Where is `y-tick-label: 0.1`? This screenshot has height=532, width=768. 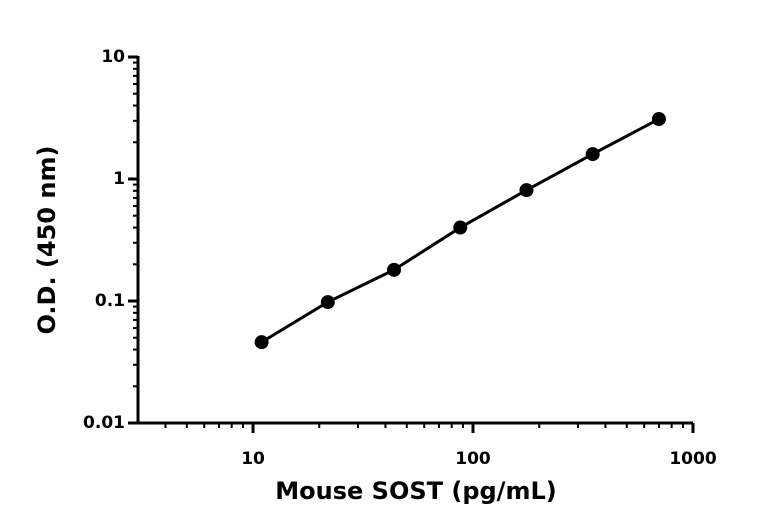 y-tick-label: 0.1 is located at coordinates (110, 301).